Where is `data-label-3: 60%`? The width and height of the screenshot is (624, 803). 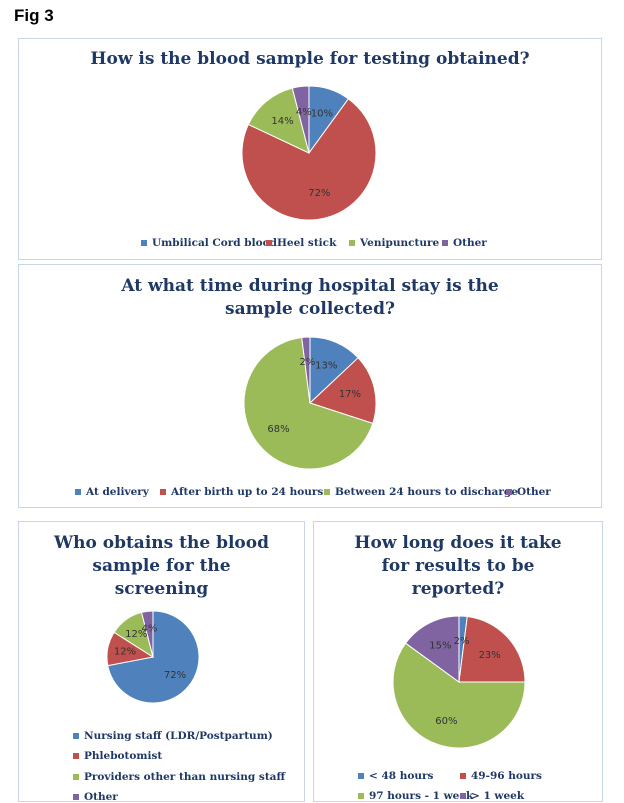 data-label-3: 60% is located at coordinates (446, 721).